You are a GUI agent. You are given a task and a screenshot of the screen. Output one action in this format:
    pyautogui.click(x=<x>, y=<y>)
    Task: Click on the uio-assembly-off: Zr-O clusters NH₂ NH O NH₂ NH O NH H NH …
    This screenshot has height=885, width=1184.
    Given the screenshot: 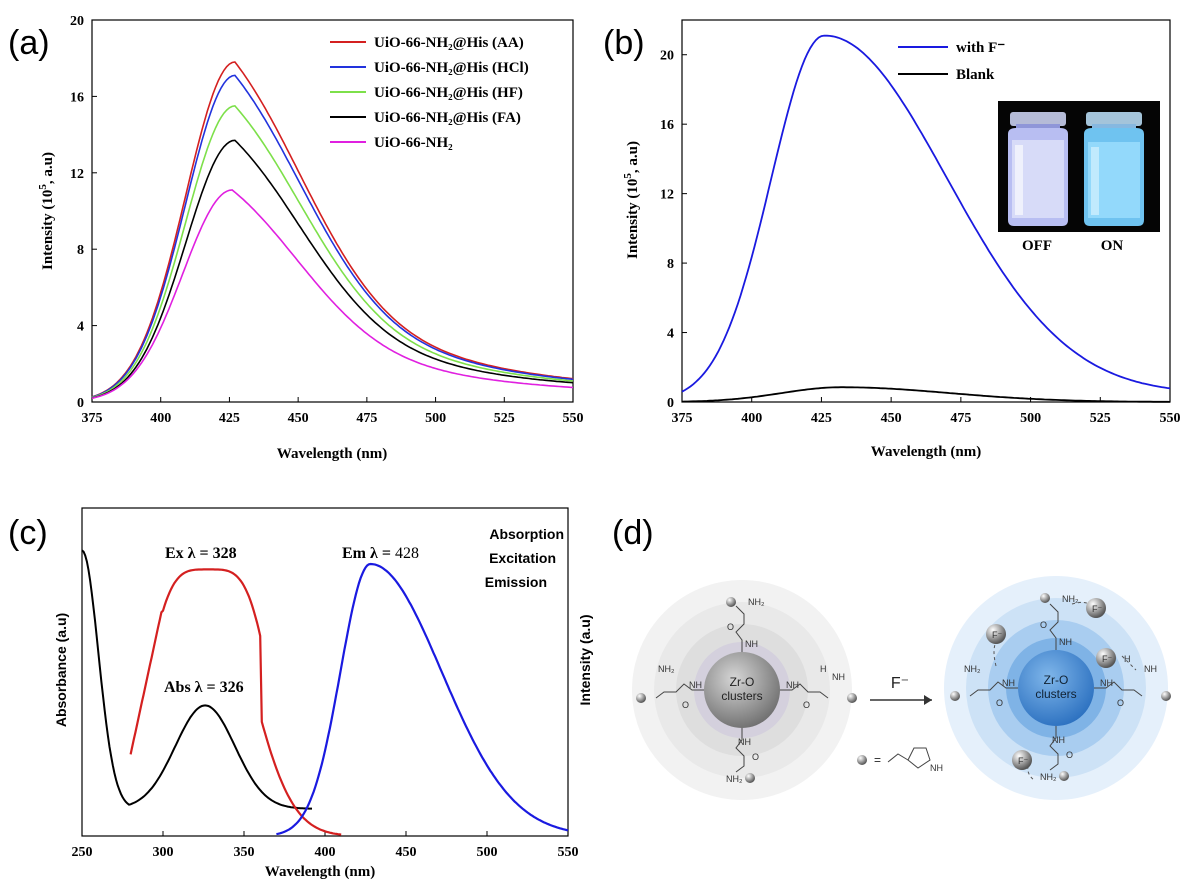 What is the action you would take?
    pyautogui.click(x=744, y=690)
    